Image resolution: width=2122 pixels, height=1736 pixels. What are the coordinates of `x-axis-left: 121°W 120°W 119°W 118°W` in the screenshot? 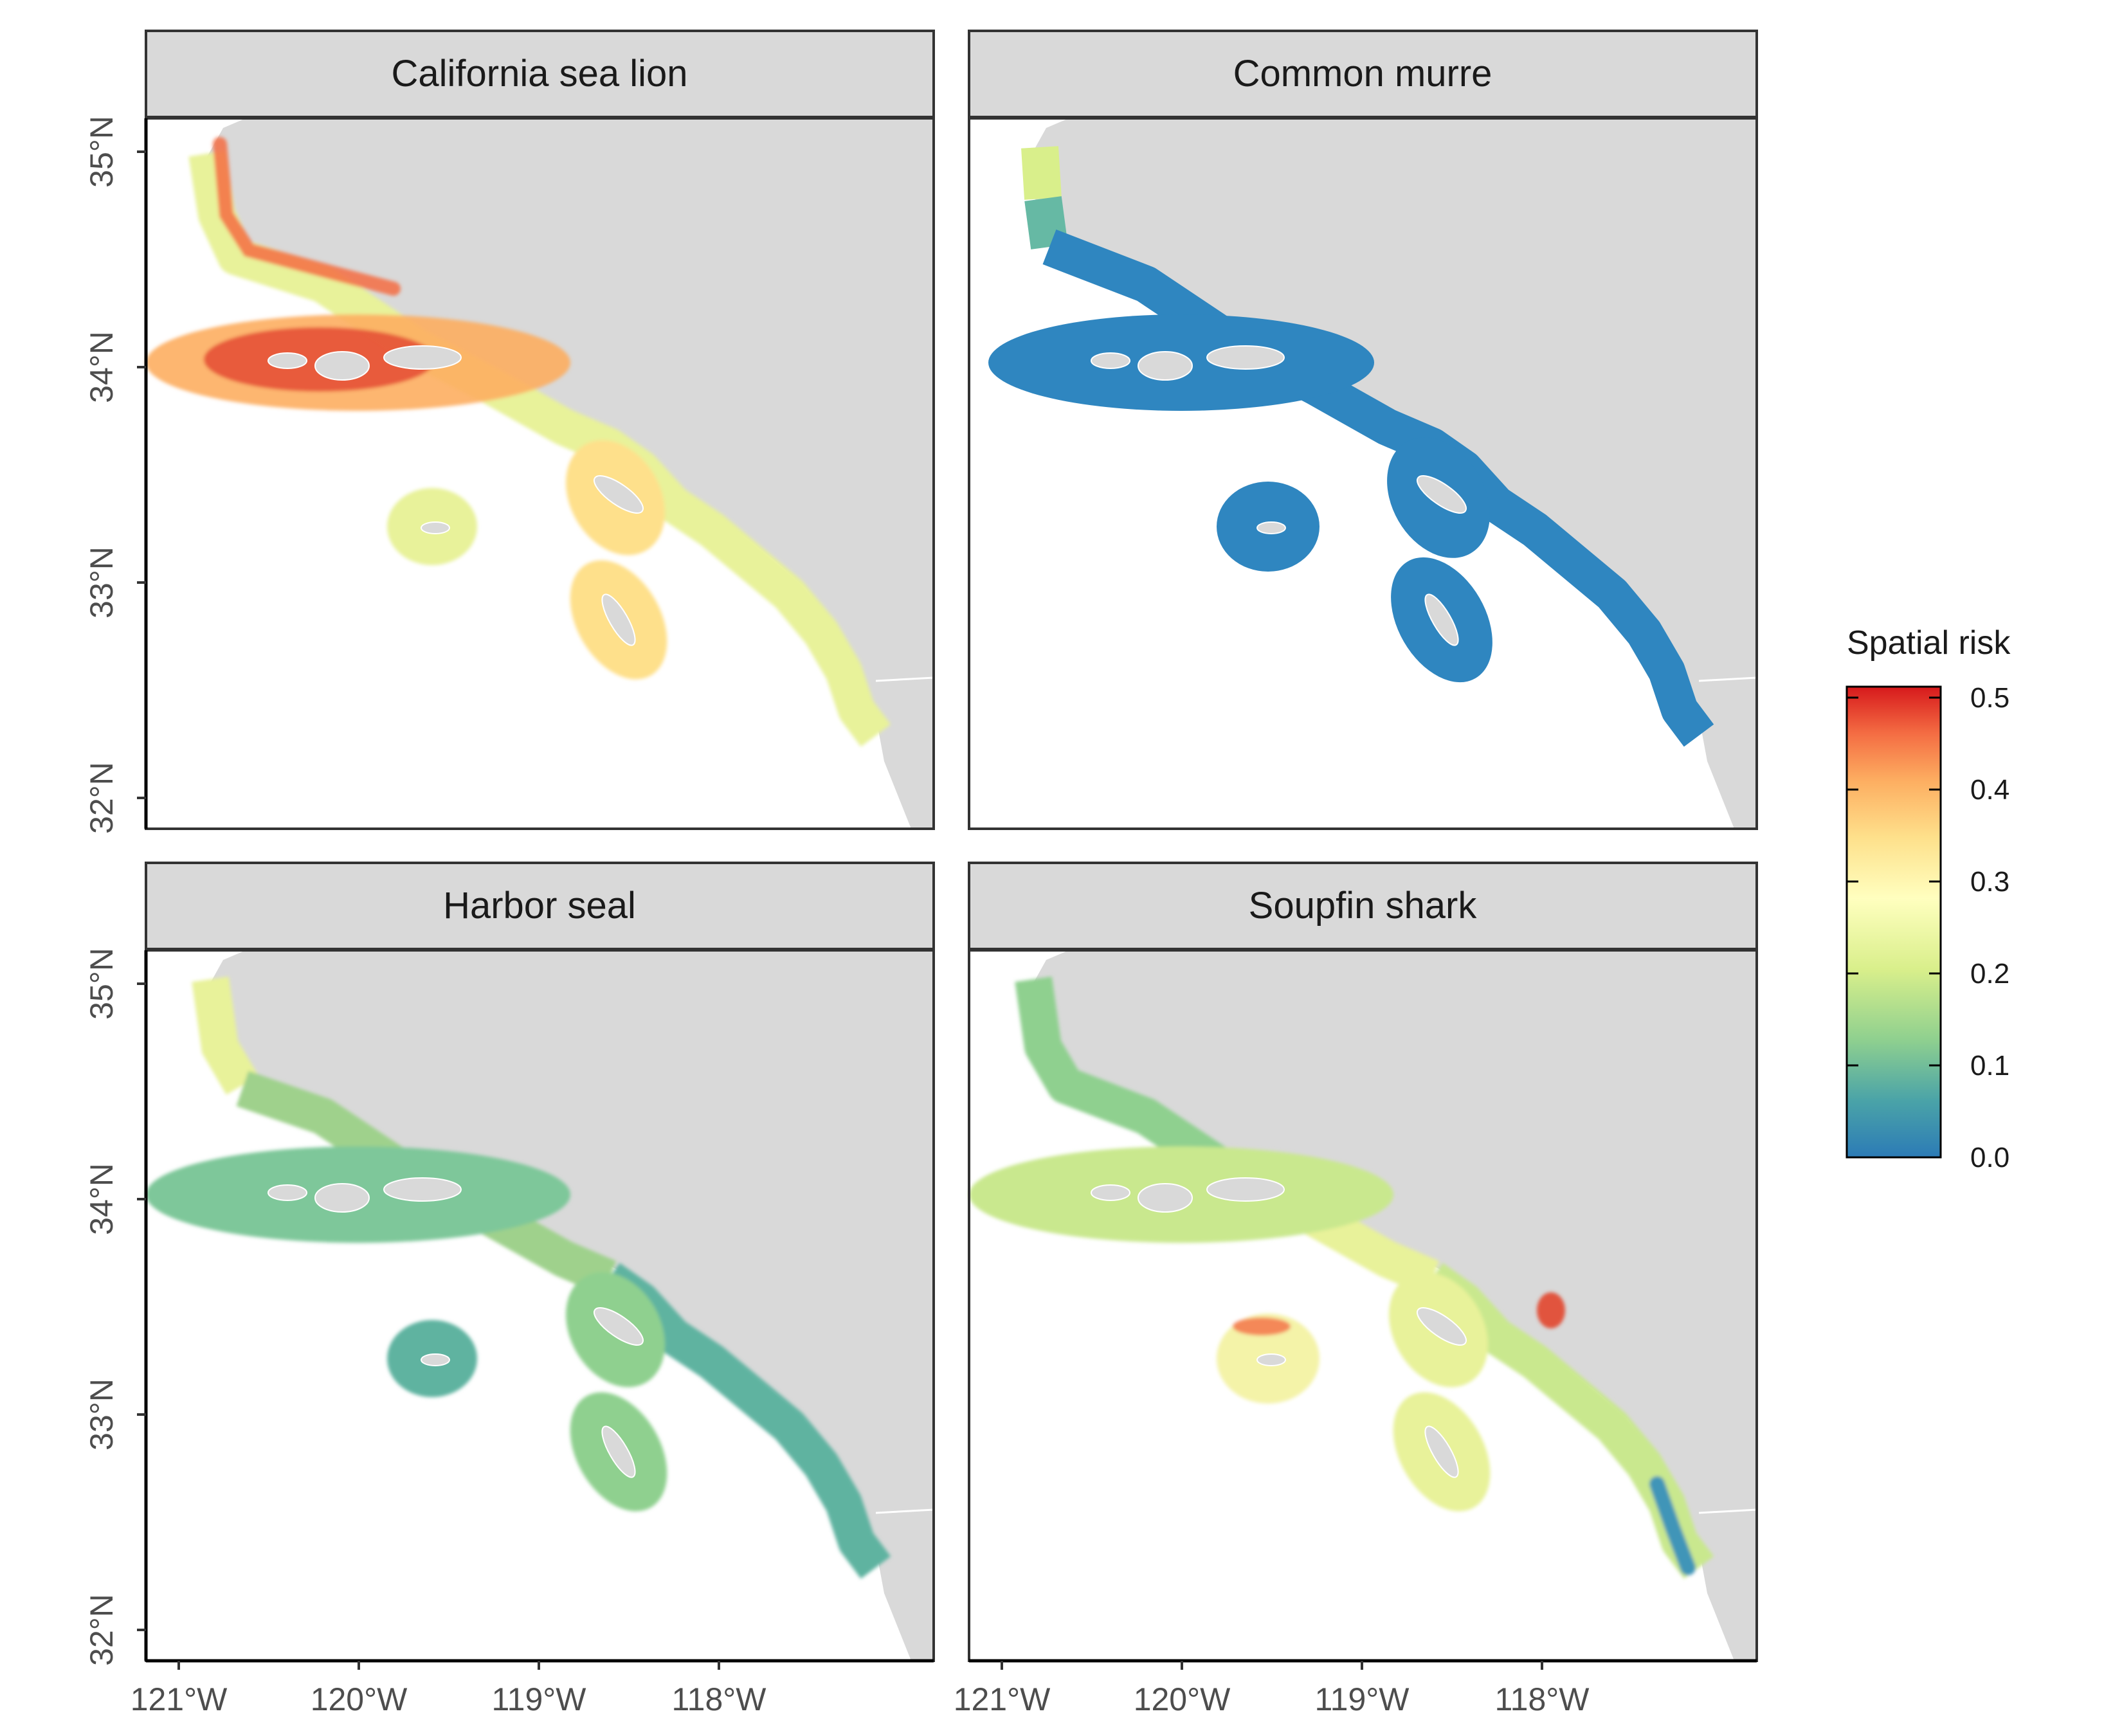 It's located at (532, 1688).